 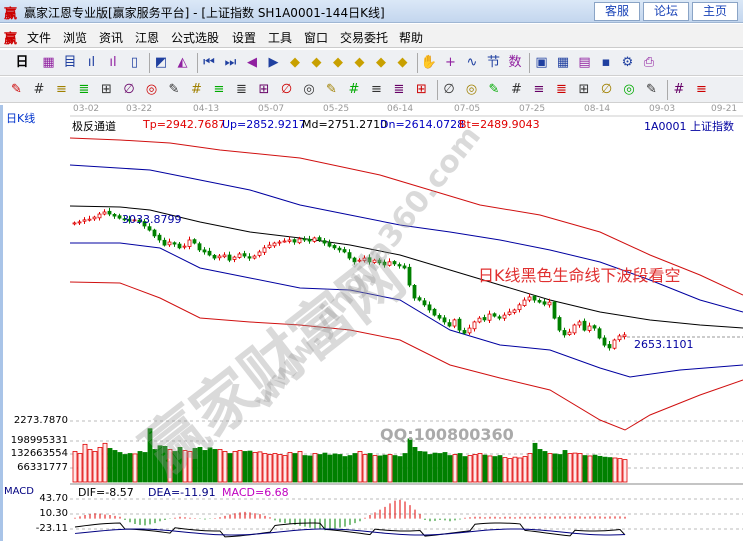 I want to click on calculator-icon: ▦, so click(x=563, y=62).